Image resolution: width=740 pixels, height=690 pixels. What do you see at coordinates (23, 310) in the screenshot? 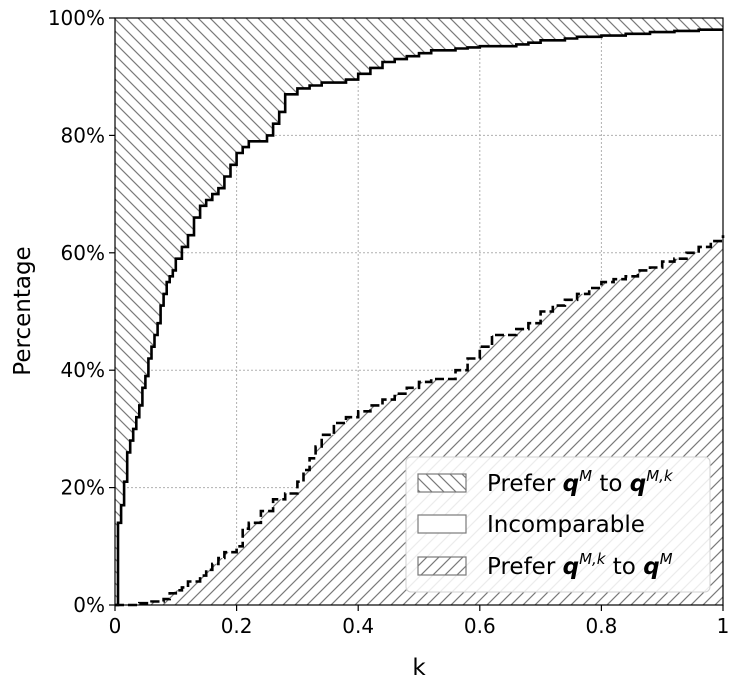
I see `y-axis-label: Percentage` at bounding box center [23, 310].